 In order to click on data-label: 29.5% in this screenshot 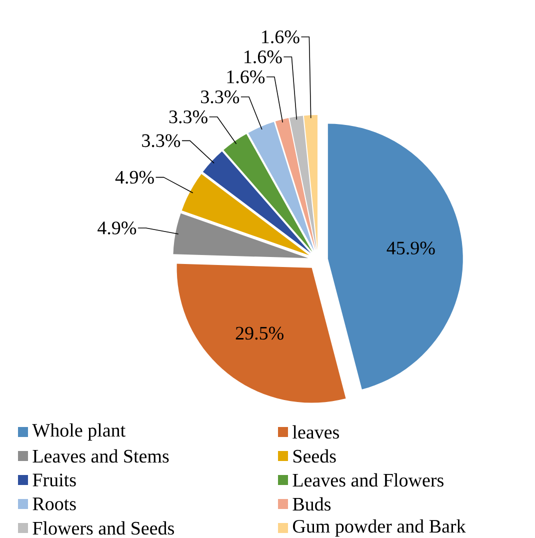, I will do `click(260, 333)`.